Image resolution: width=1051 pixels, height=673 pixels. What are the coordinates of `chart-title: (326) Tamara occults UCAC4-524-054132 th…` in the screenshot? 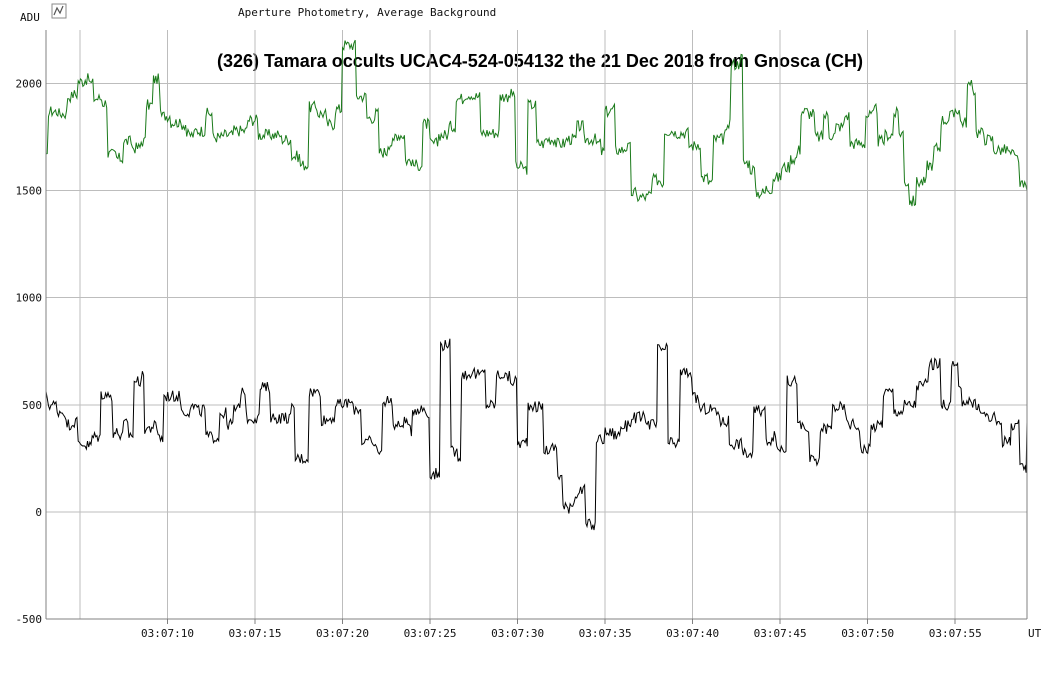 It's located at (540, 61).